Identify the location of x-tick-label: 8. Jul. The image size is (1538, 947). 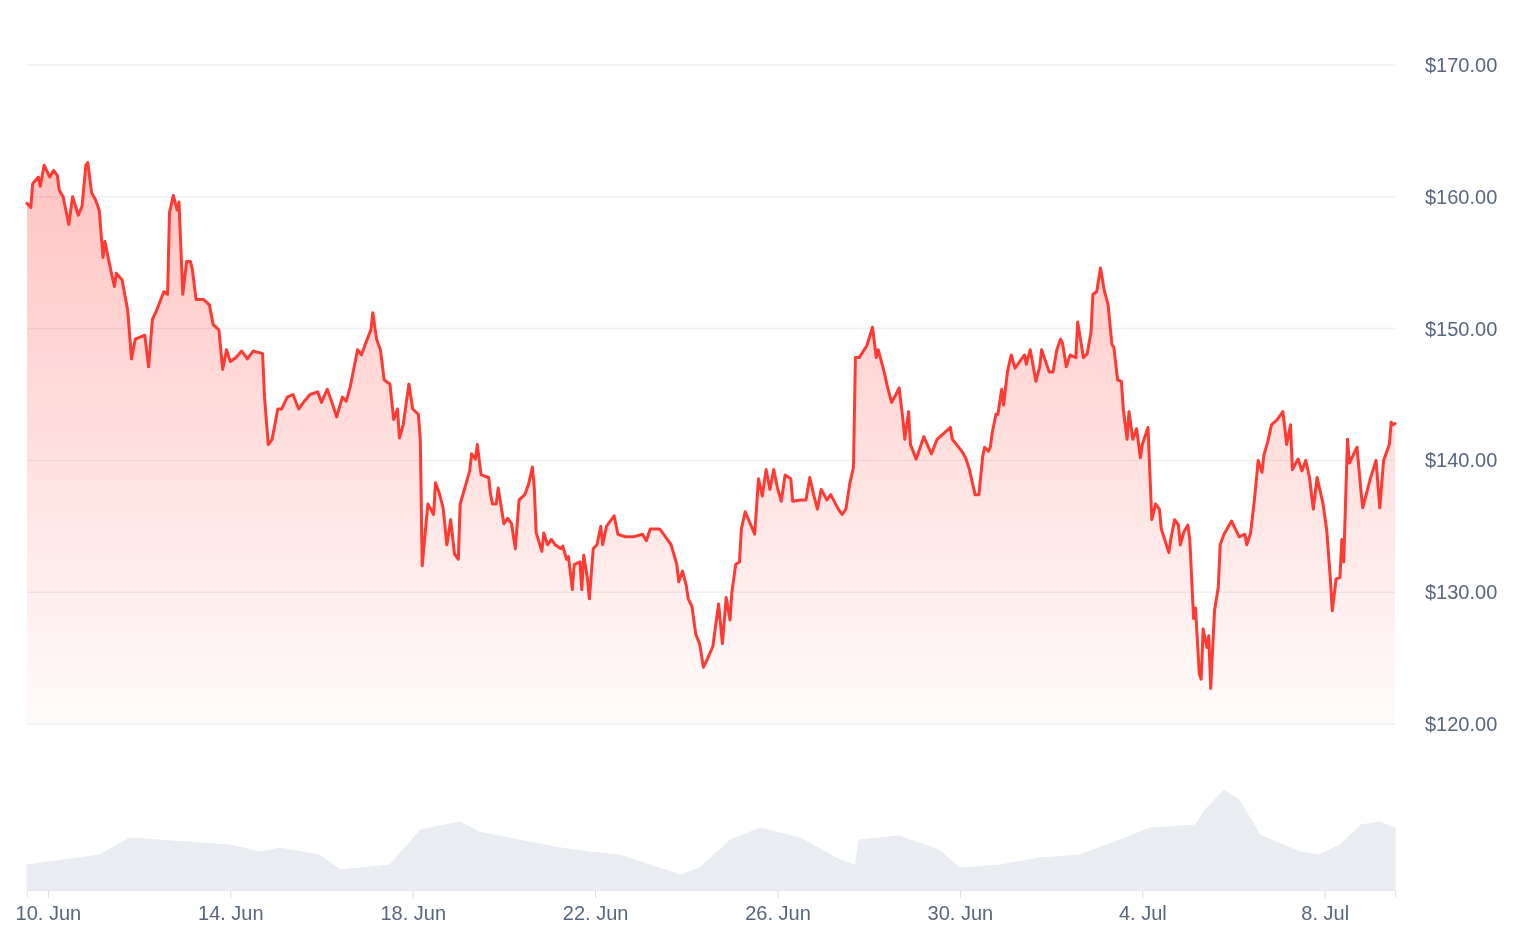
(1325, 913).